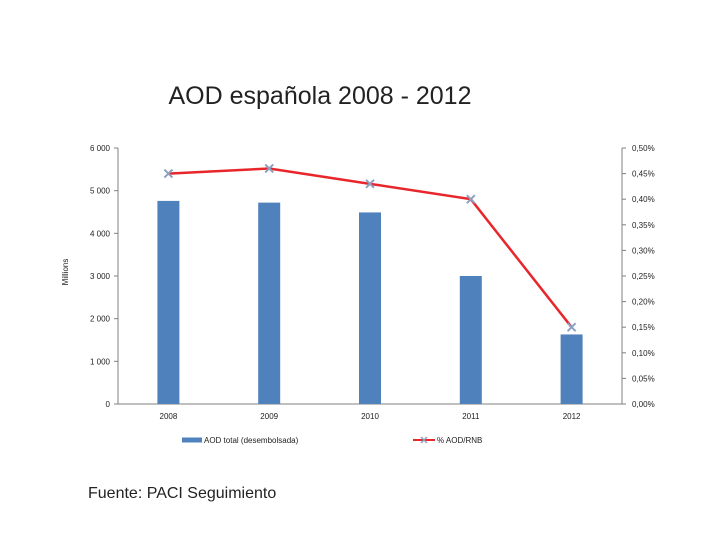 This screenshot has width=720, height=540. I want to click on left-tick-label: 1 000, so click(100, 361).